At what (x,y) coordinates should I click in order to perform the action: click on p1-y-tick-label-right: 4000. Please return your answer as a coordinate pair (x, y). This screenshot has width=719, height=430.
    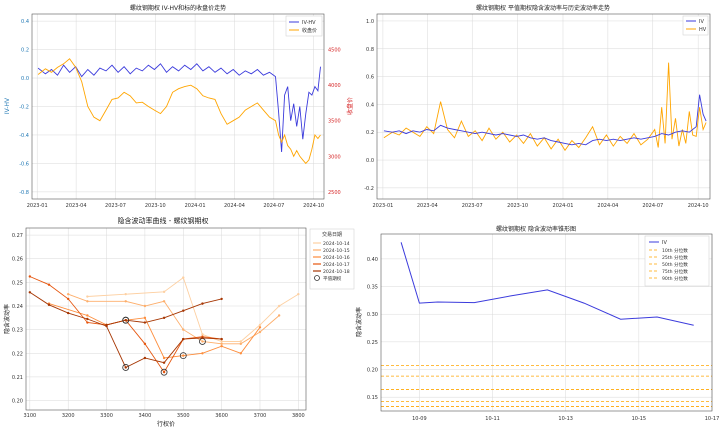
    Looking at the image, I should click on (334, 86).